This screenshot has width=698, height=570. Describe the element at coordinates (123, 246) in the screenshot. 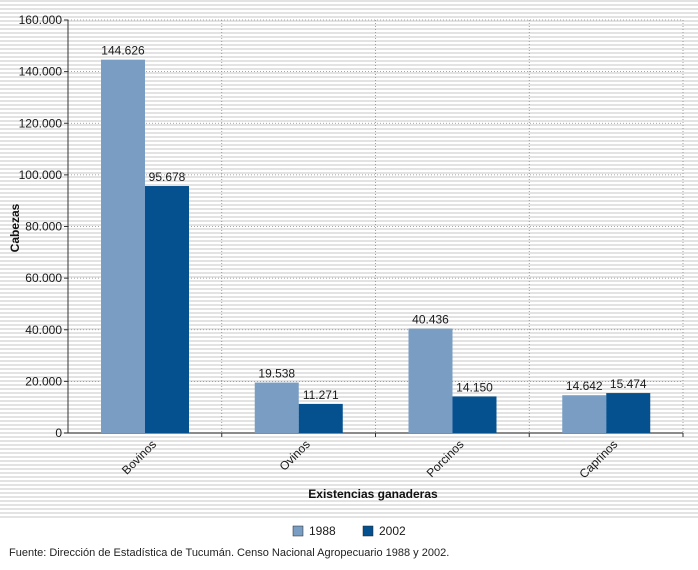

I see `bar-bovinos-1988` at that location.